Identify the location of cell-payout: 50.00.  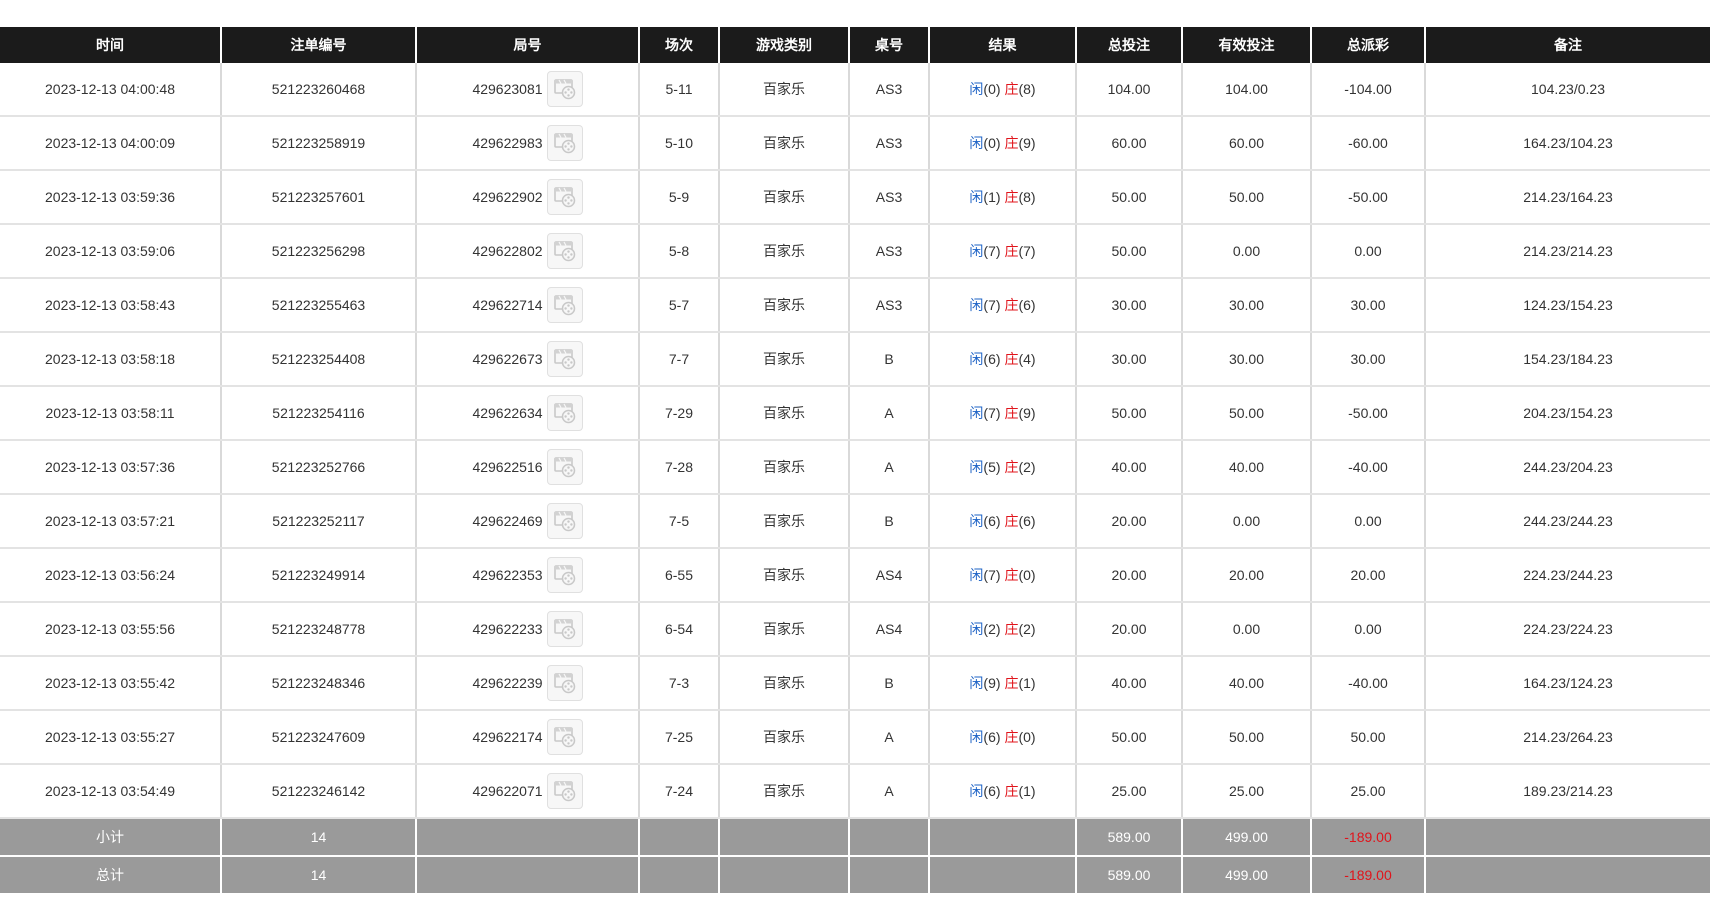
(1368, 737).